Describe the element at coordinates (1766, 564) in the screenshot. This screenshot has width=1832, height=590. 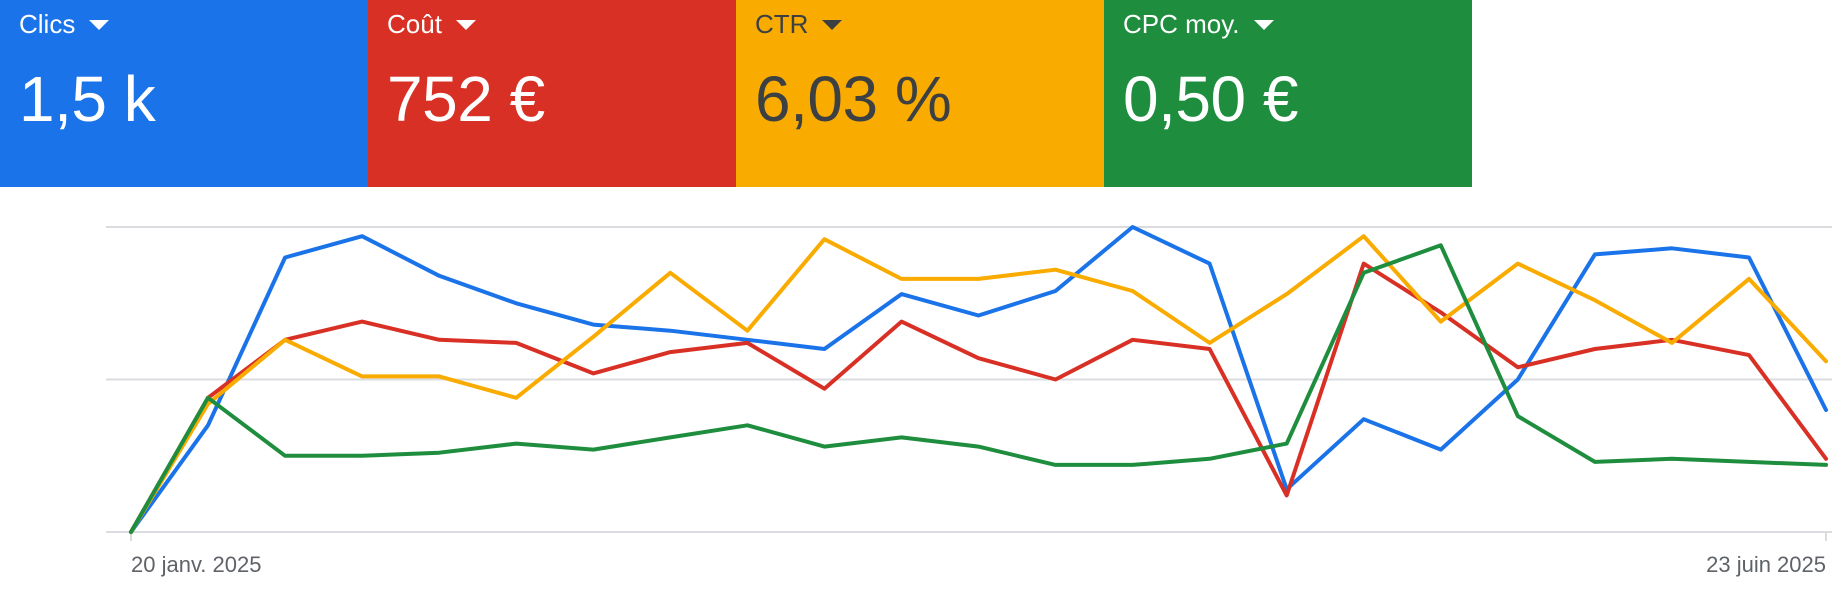
I see `x-tick-label-end: 23 juin 2025` at that location.